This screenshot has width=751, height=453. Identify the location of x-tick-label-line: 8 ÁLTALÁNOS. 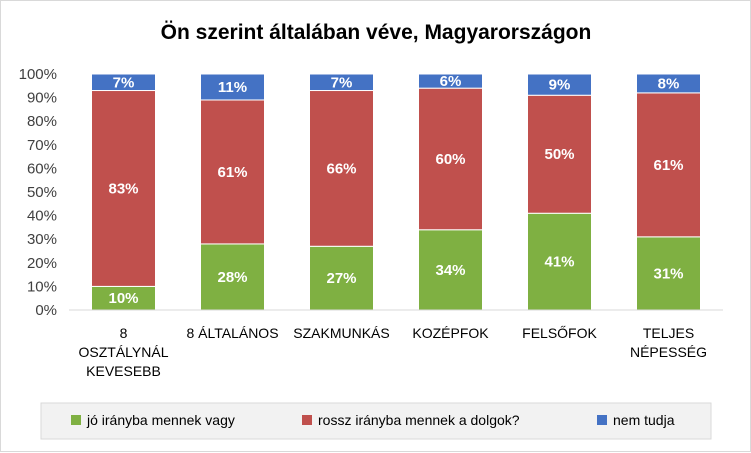
(232, 333).